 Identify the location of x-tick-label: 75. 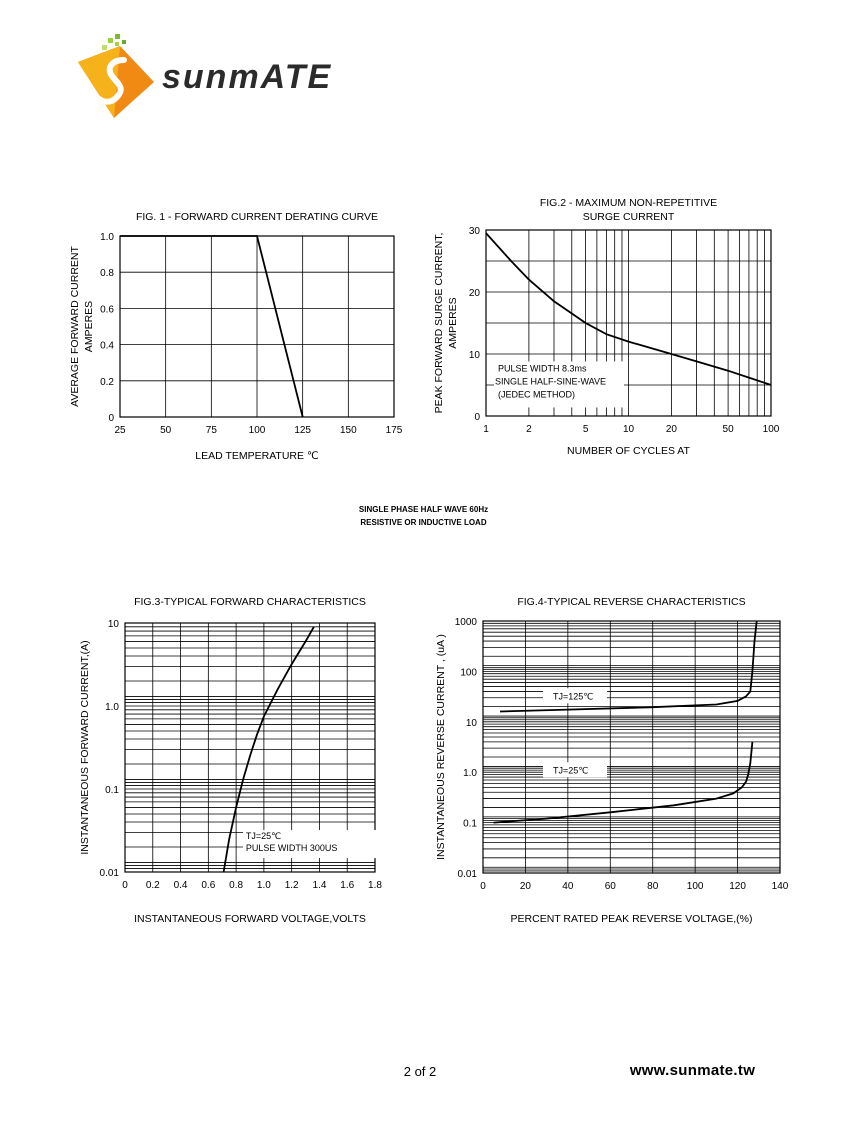
(212, 430).